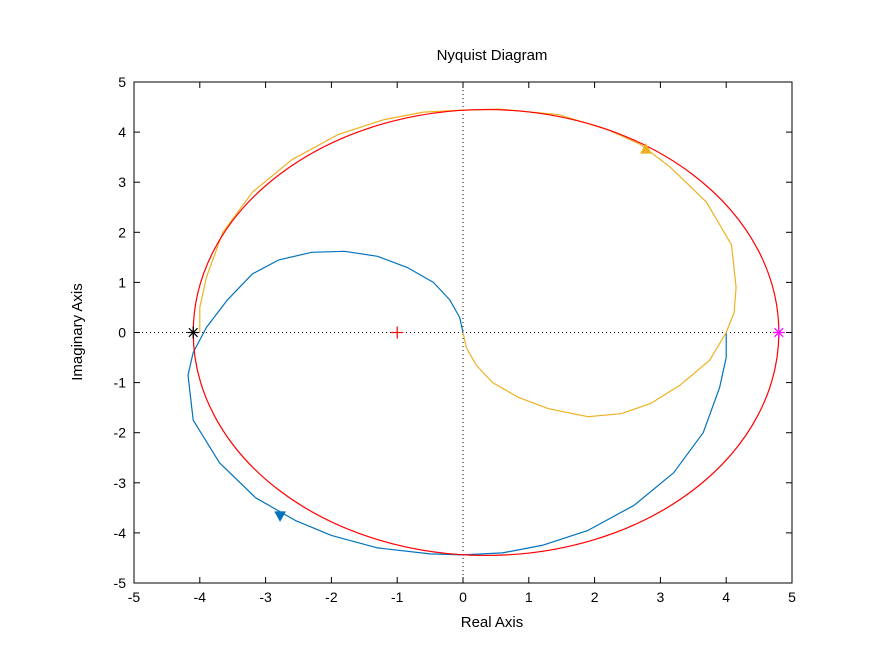 The image size is (875, 656). Describe the element at coordinates (726, 597) in the screenshot. I see `x-tick-label: 4` at that location.